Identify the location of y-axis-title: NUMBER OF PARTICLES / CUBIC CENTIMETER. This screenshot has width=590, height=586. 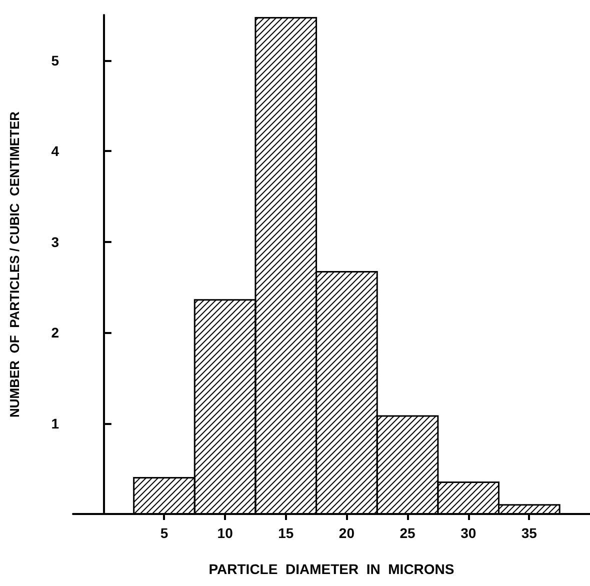
(14, 264).